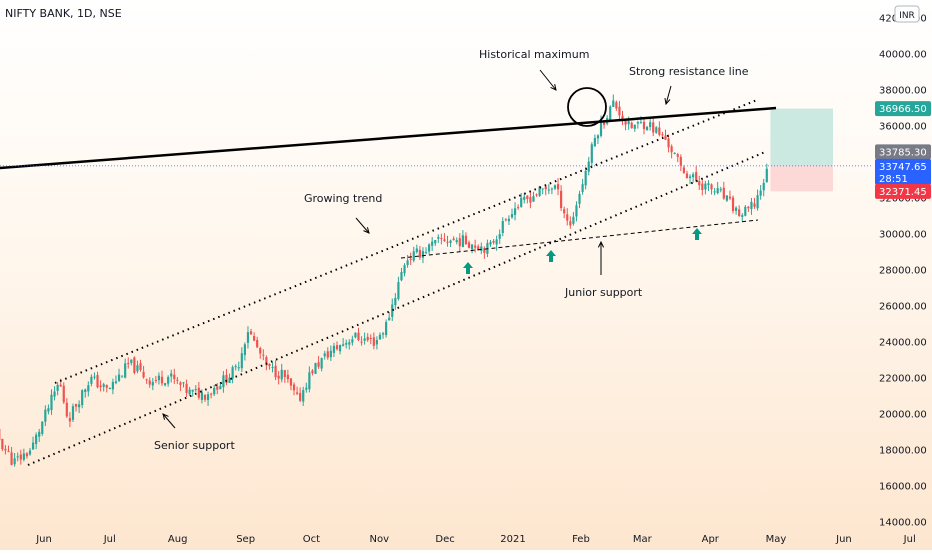 The image size is (932, 554). Describe the element at coordinates (903, 152) in the screenshot. I see `last-close-label: 33785.30` at that location.